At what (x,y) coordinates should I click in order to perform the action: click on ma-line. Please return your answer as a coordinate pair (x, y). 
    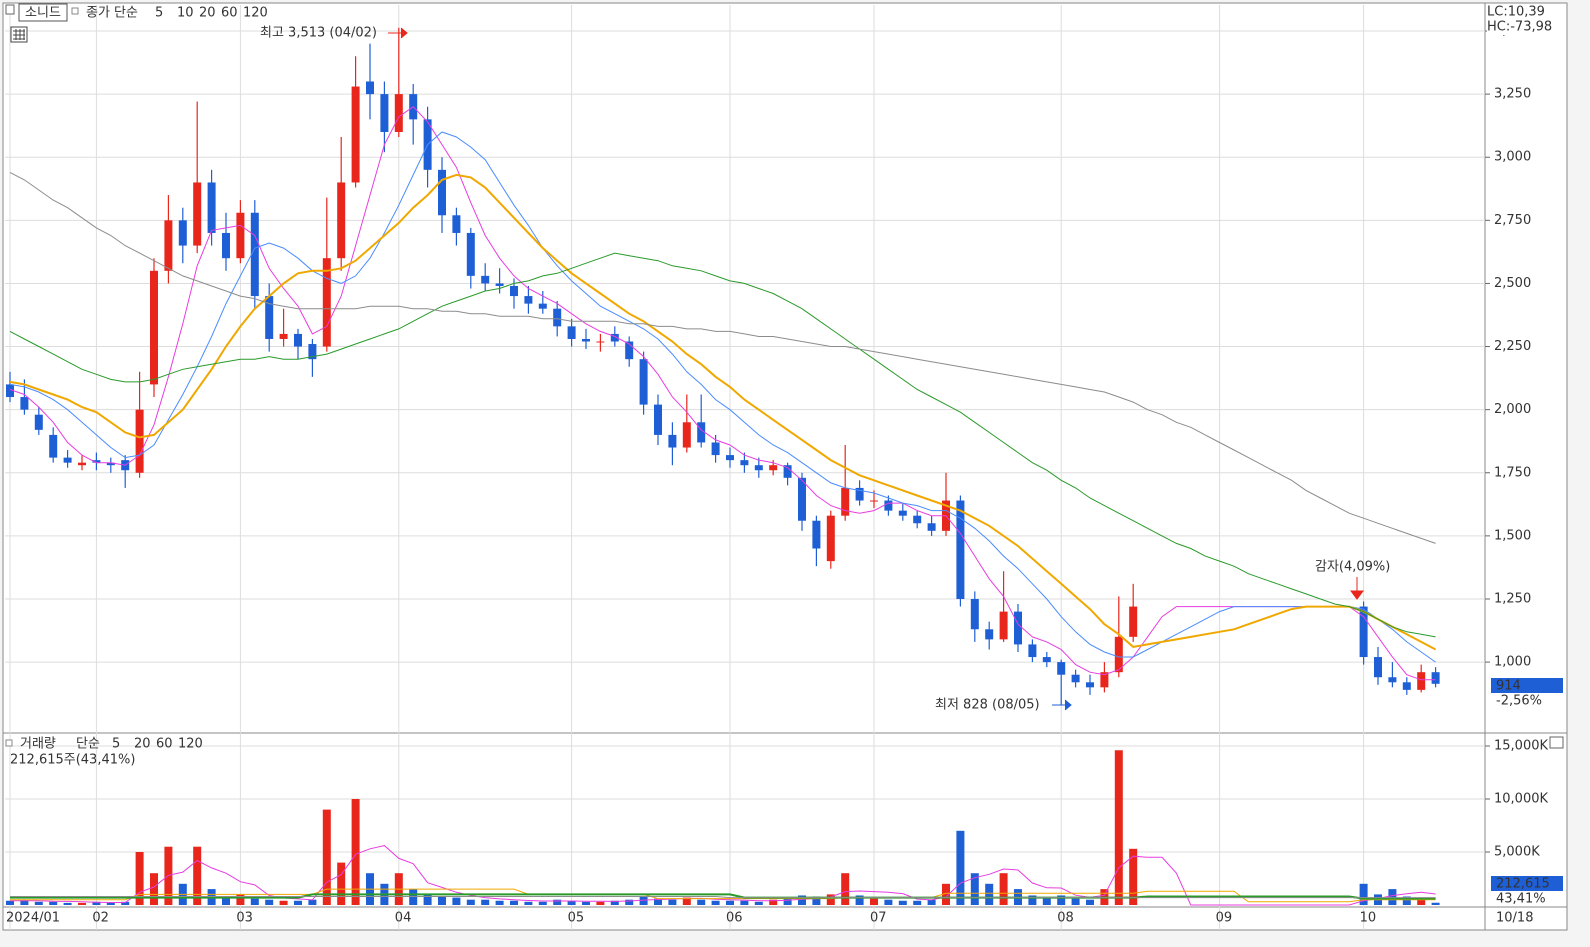
    Looking at the image, I should click on (723, 896).